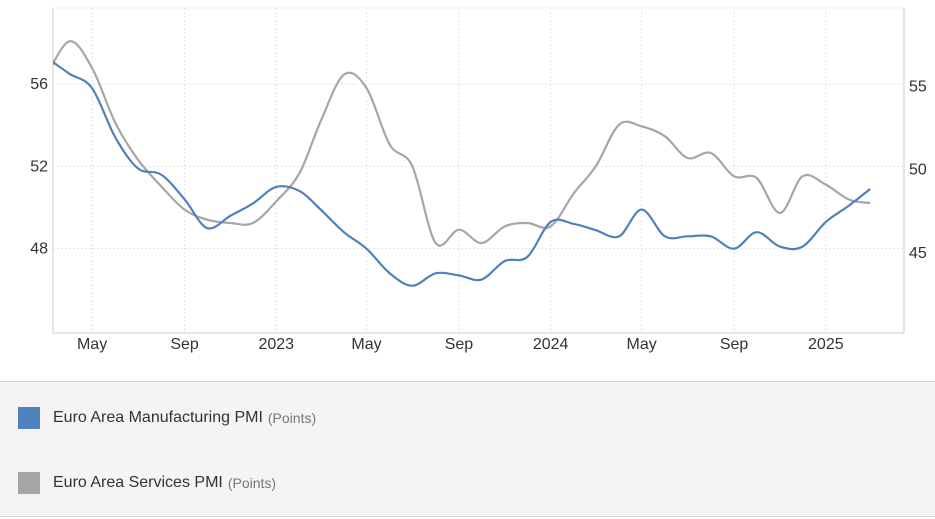 The image size is (935, 519). What do you see at coordinates (158, 417) in the screenshot?
I see `legend-series-name: Euro Area Manufacturing PMI` at bounding box center [158, 417].